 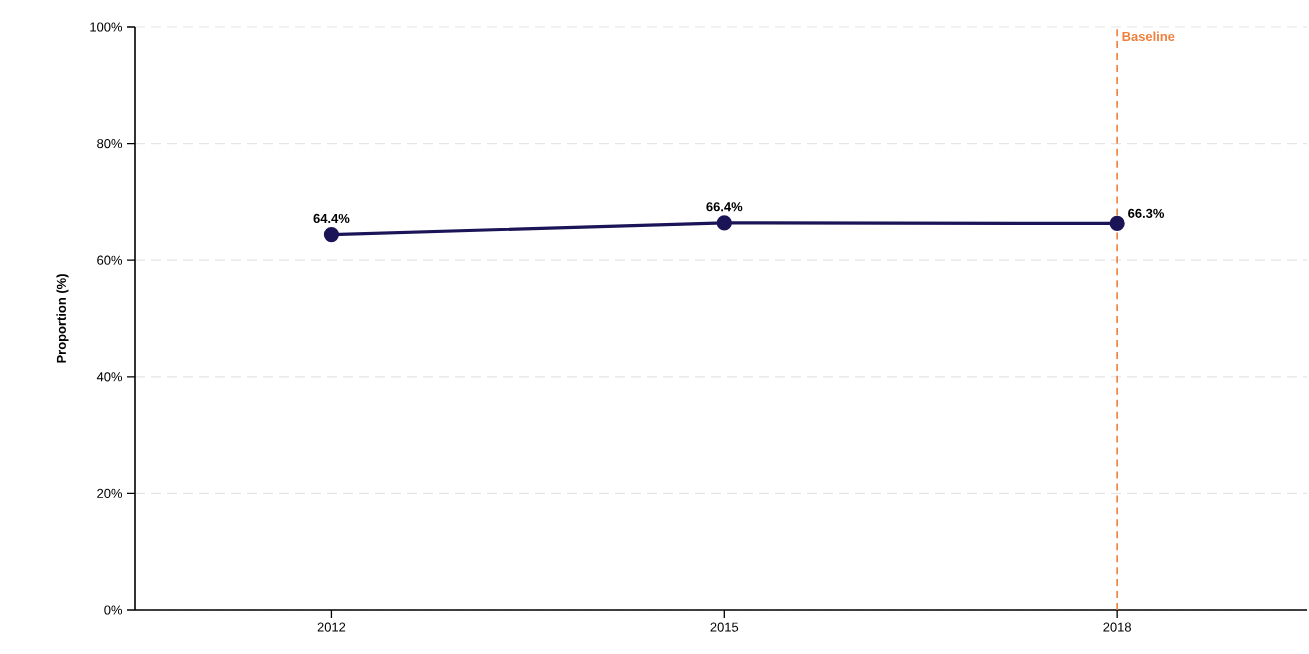 What do you see at coordinates (724, 207) in the screenshot?
I see `data-label: 66.4%` at bounding box center [724, 207].